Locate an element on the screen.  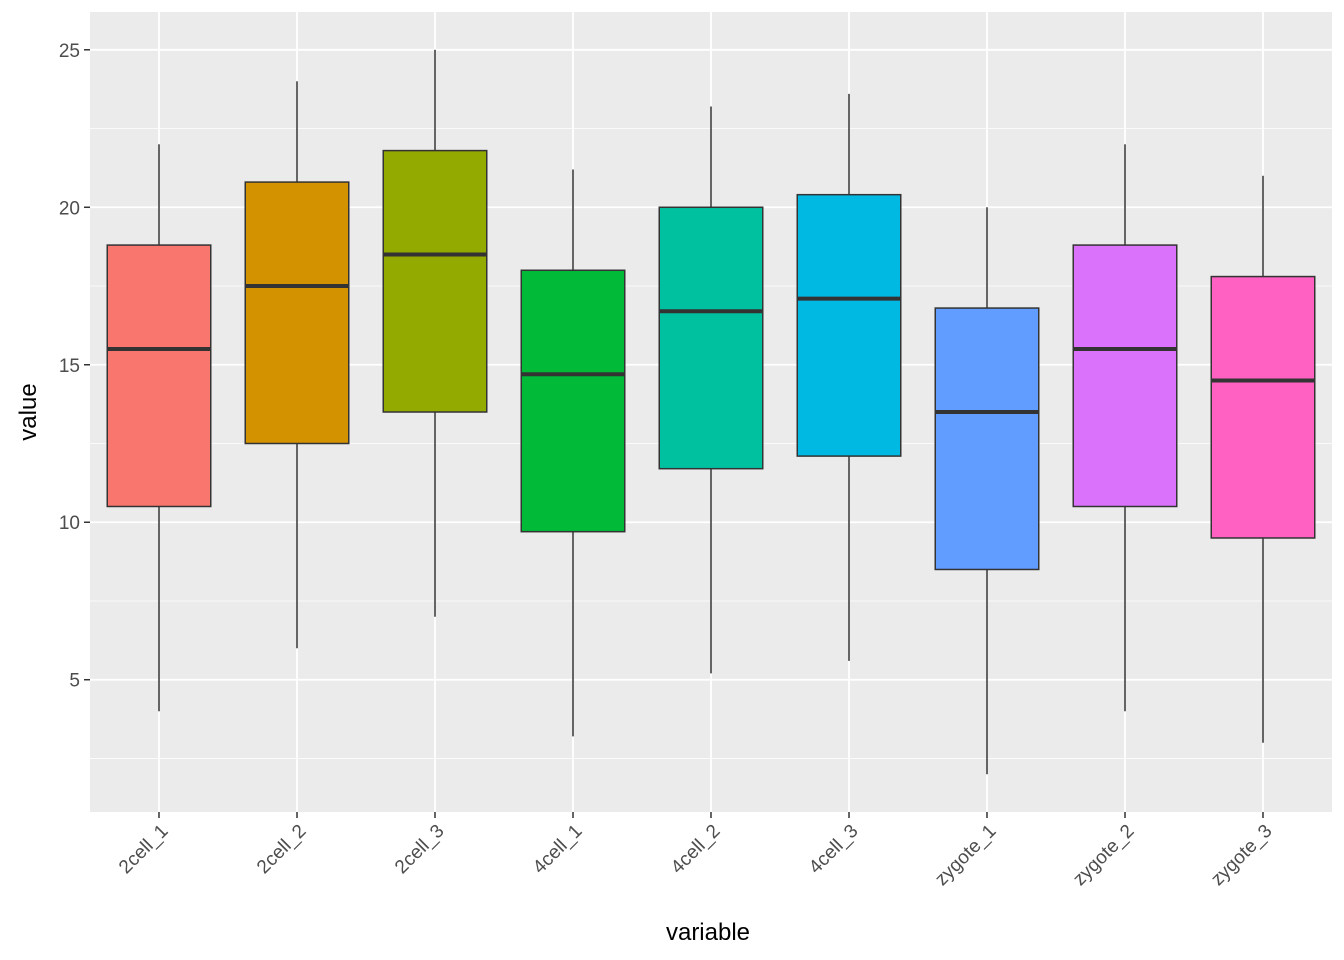
x-tick-label: 2cell_2 is located at coordinates (281, 849).